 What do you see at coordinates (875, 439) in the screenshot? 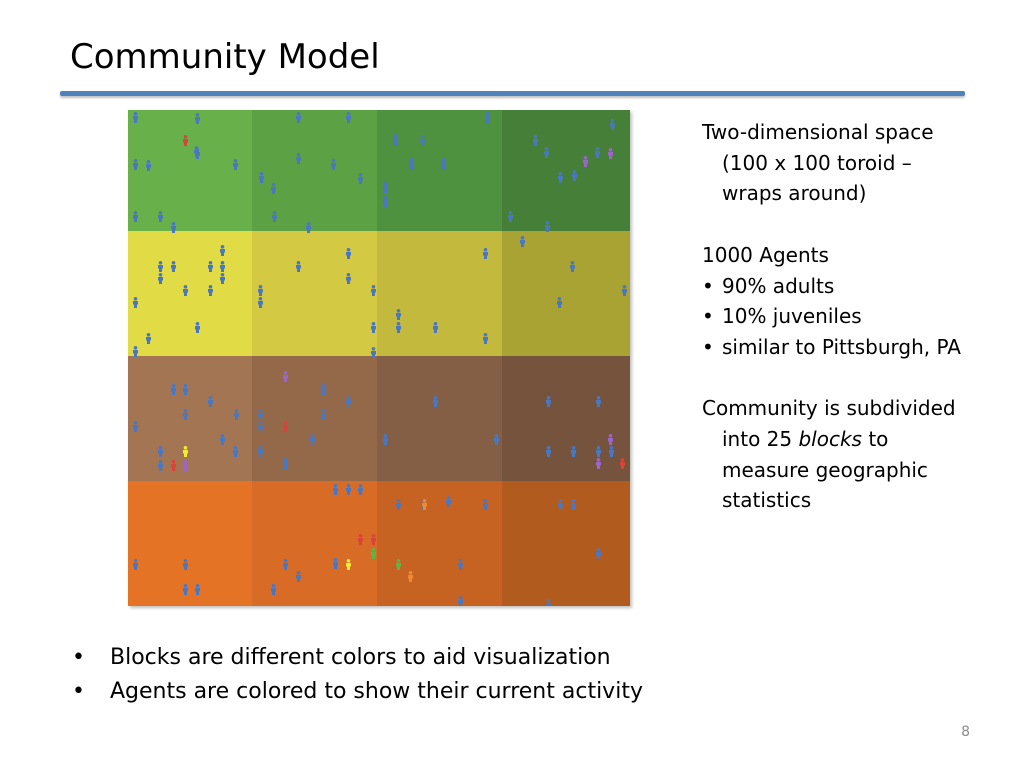
I see `blocks-text-part: to` at bounding box center [875, 439].